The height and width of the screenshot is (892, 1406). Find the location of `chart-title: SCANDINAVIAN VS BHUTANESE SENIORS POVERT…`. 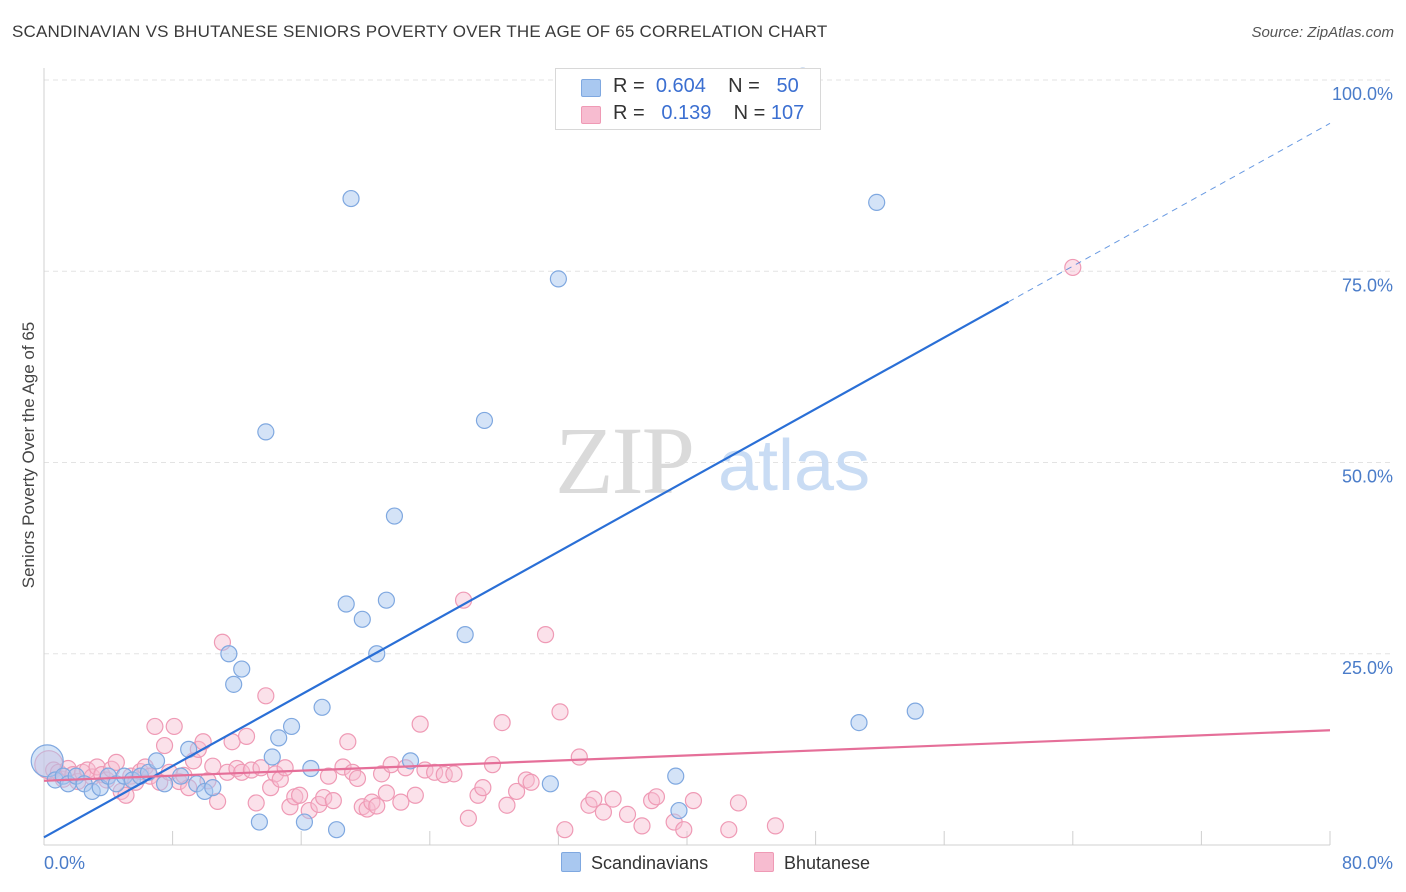

chart-title: SCANDINAVIAN VS BHUTANESE SENIORS POVERT… is located at coordinates (420, 31).